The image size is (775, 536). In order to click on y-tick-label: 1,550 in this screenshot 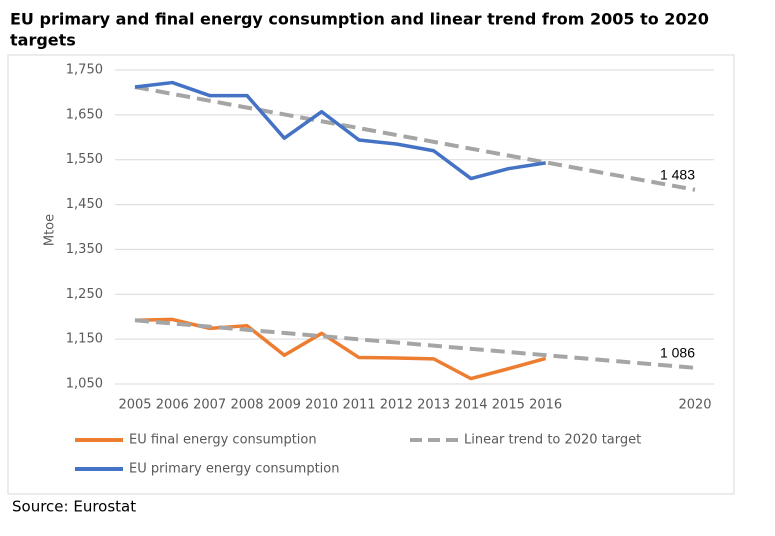, I will do `click(84, 159)`.